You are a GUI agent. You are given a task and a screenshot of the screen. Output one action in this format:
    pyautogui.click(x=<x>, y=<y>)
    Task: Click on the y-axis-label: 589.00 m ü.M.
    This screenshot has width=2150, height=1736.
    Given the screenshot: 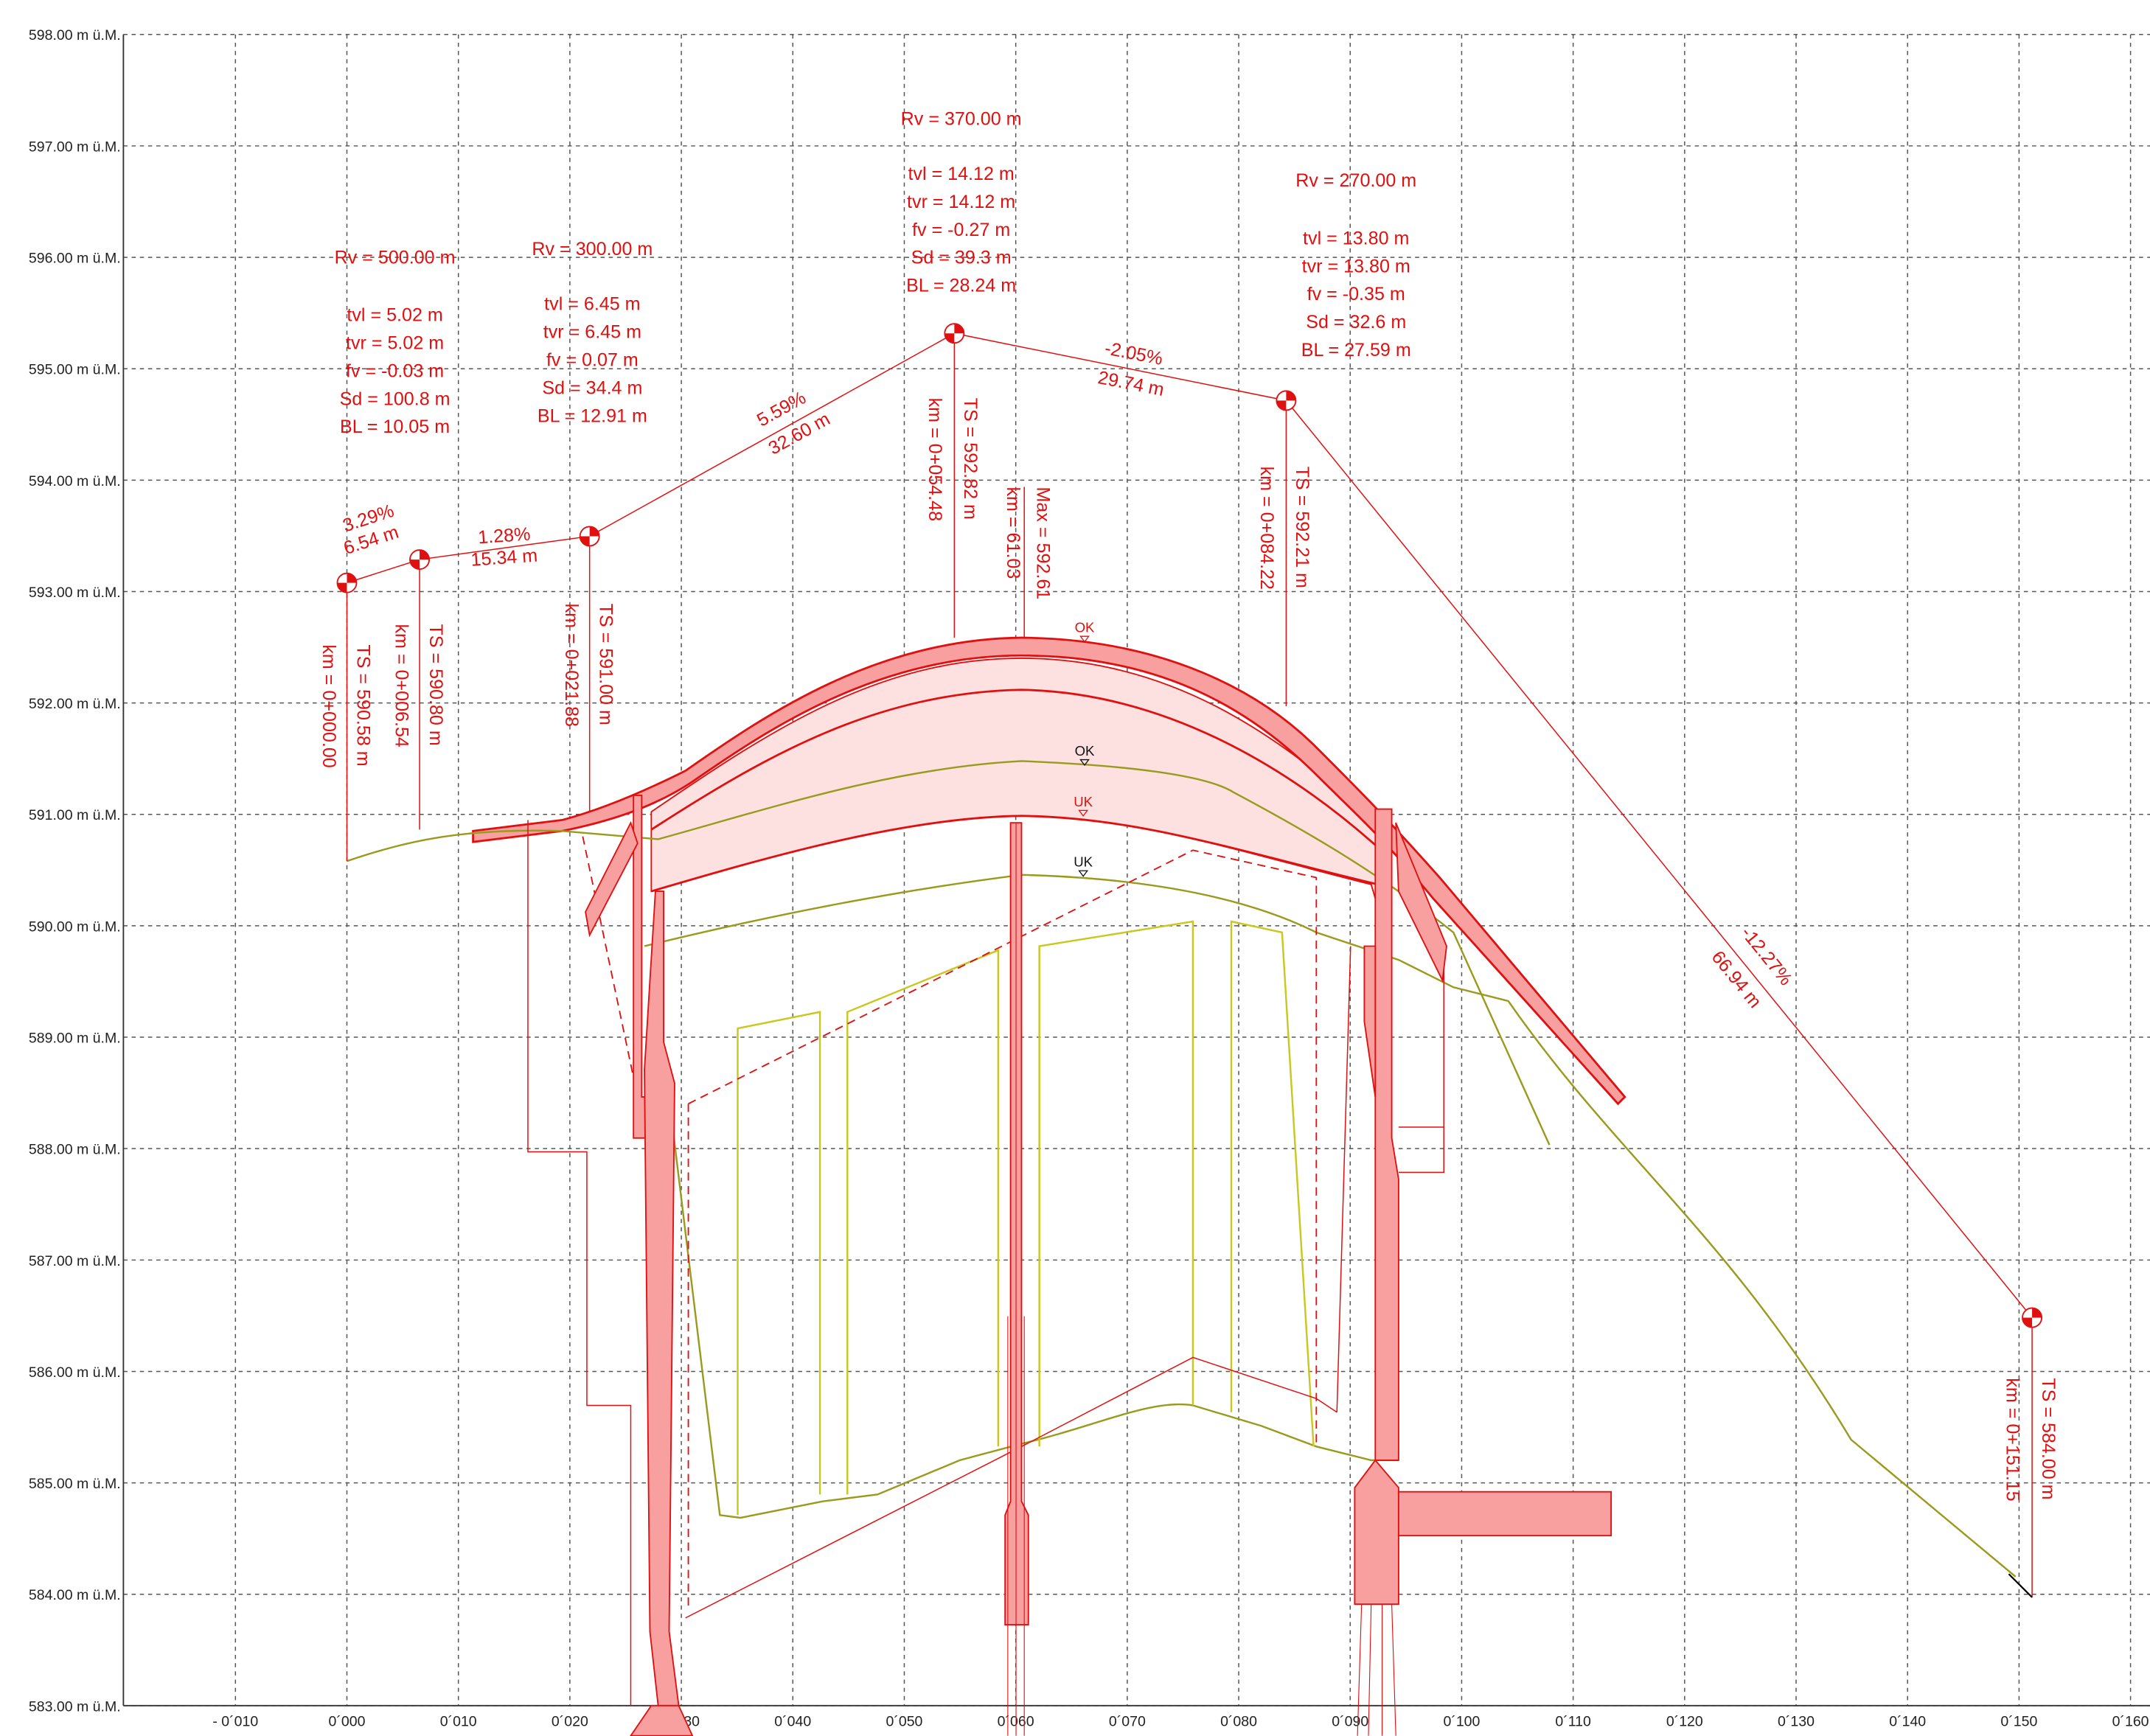 What is the action you would take?
    pyautogui.click(x=75, y=1038)
    